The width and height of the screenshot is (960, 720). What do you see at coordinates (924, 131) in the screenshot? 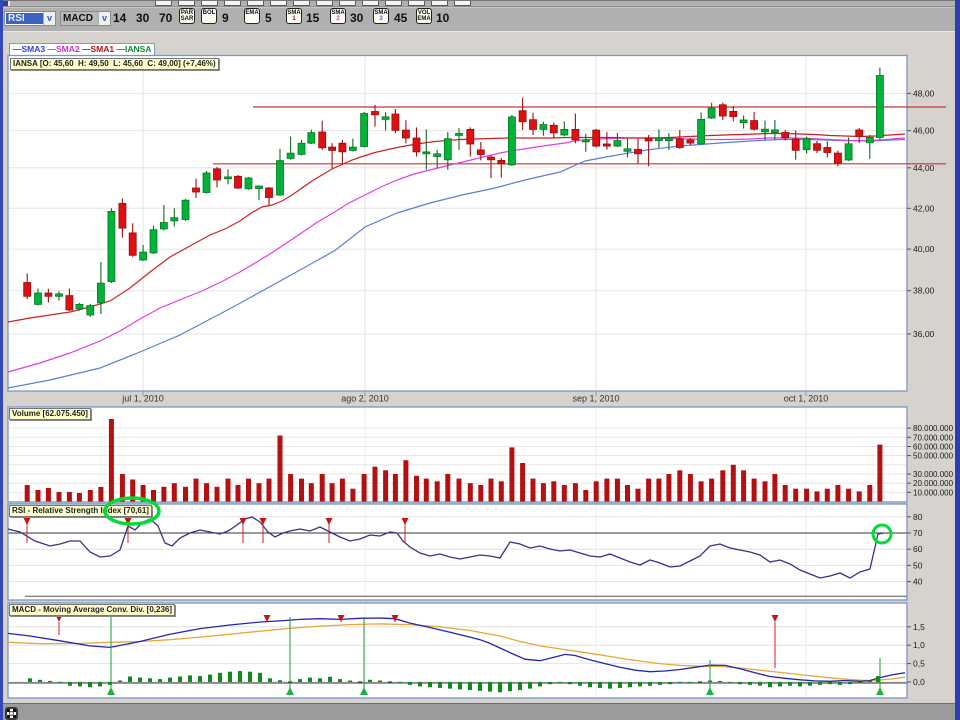
I see `svg-text: 46,00` at bounding box center [924, 131].